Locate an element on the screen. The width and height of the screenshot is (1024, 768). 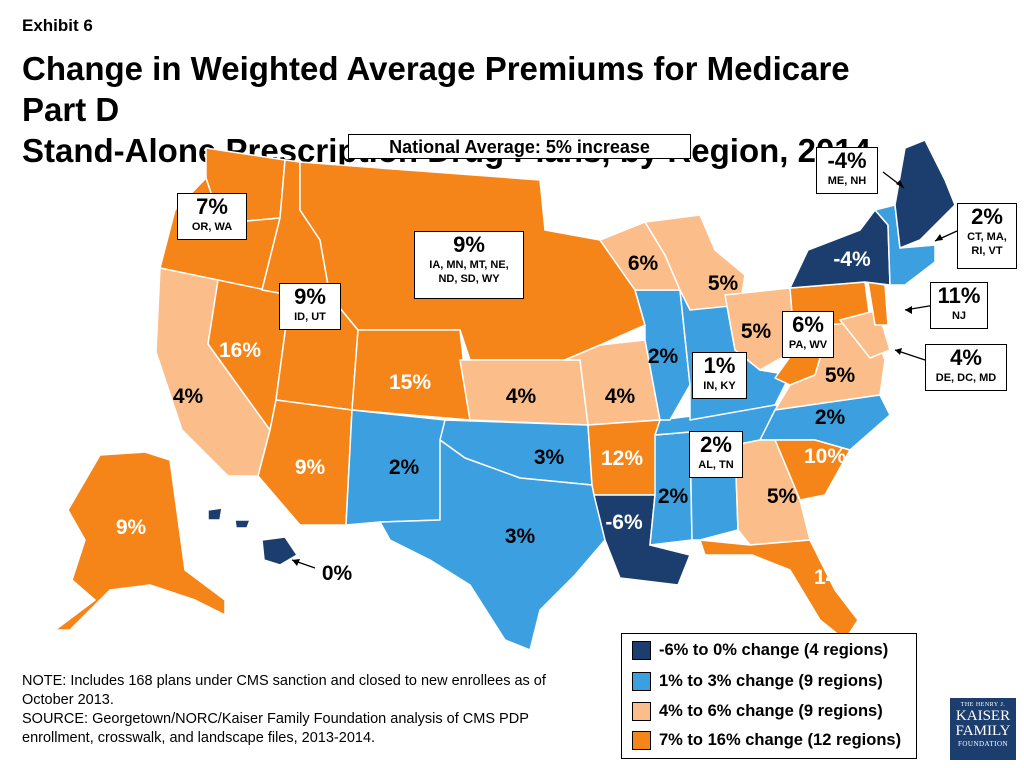
label-mississippi: 2% is located at coordinates (673, 496).